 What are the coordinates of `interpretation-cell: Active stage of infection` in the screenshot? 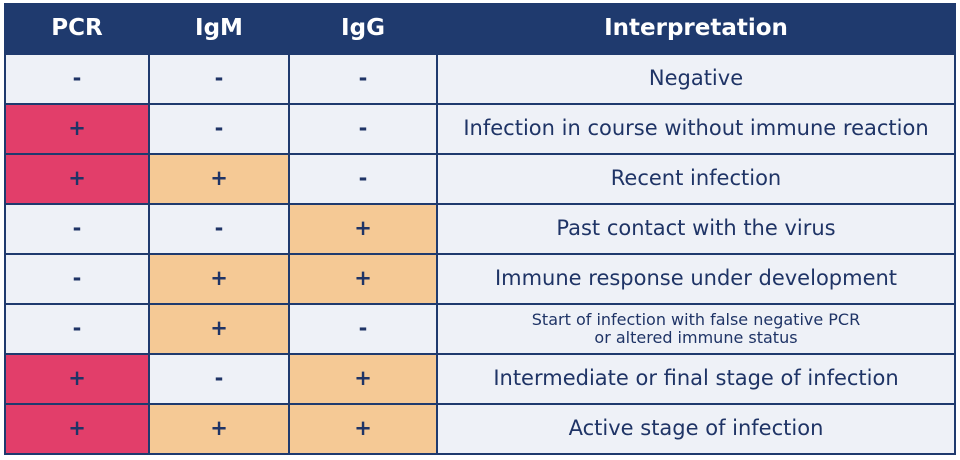 It's located at (696, 429).